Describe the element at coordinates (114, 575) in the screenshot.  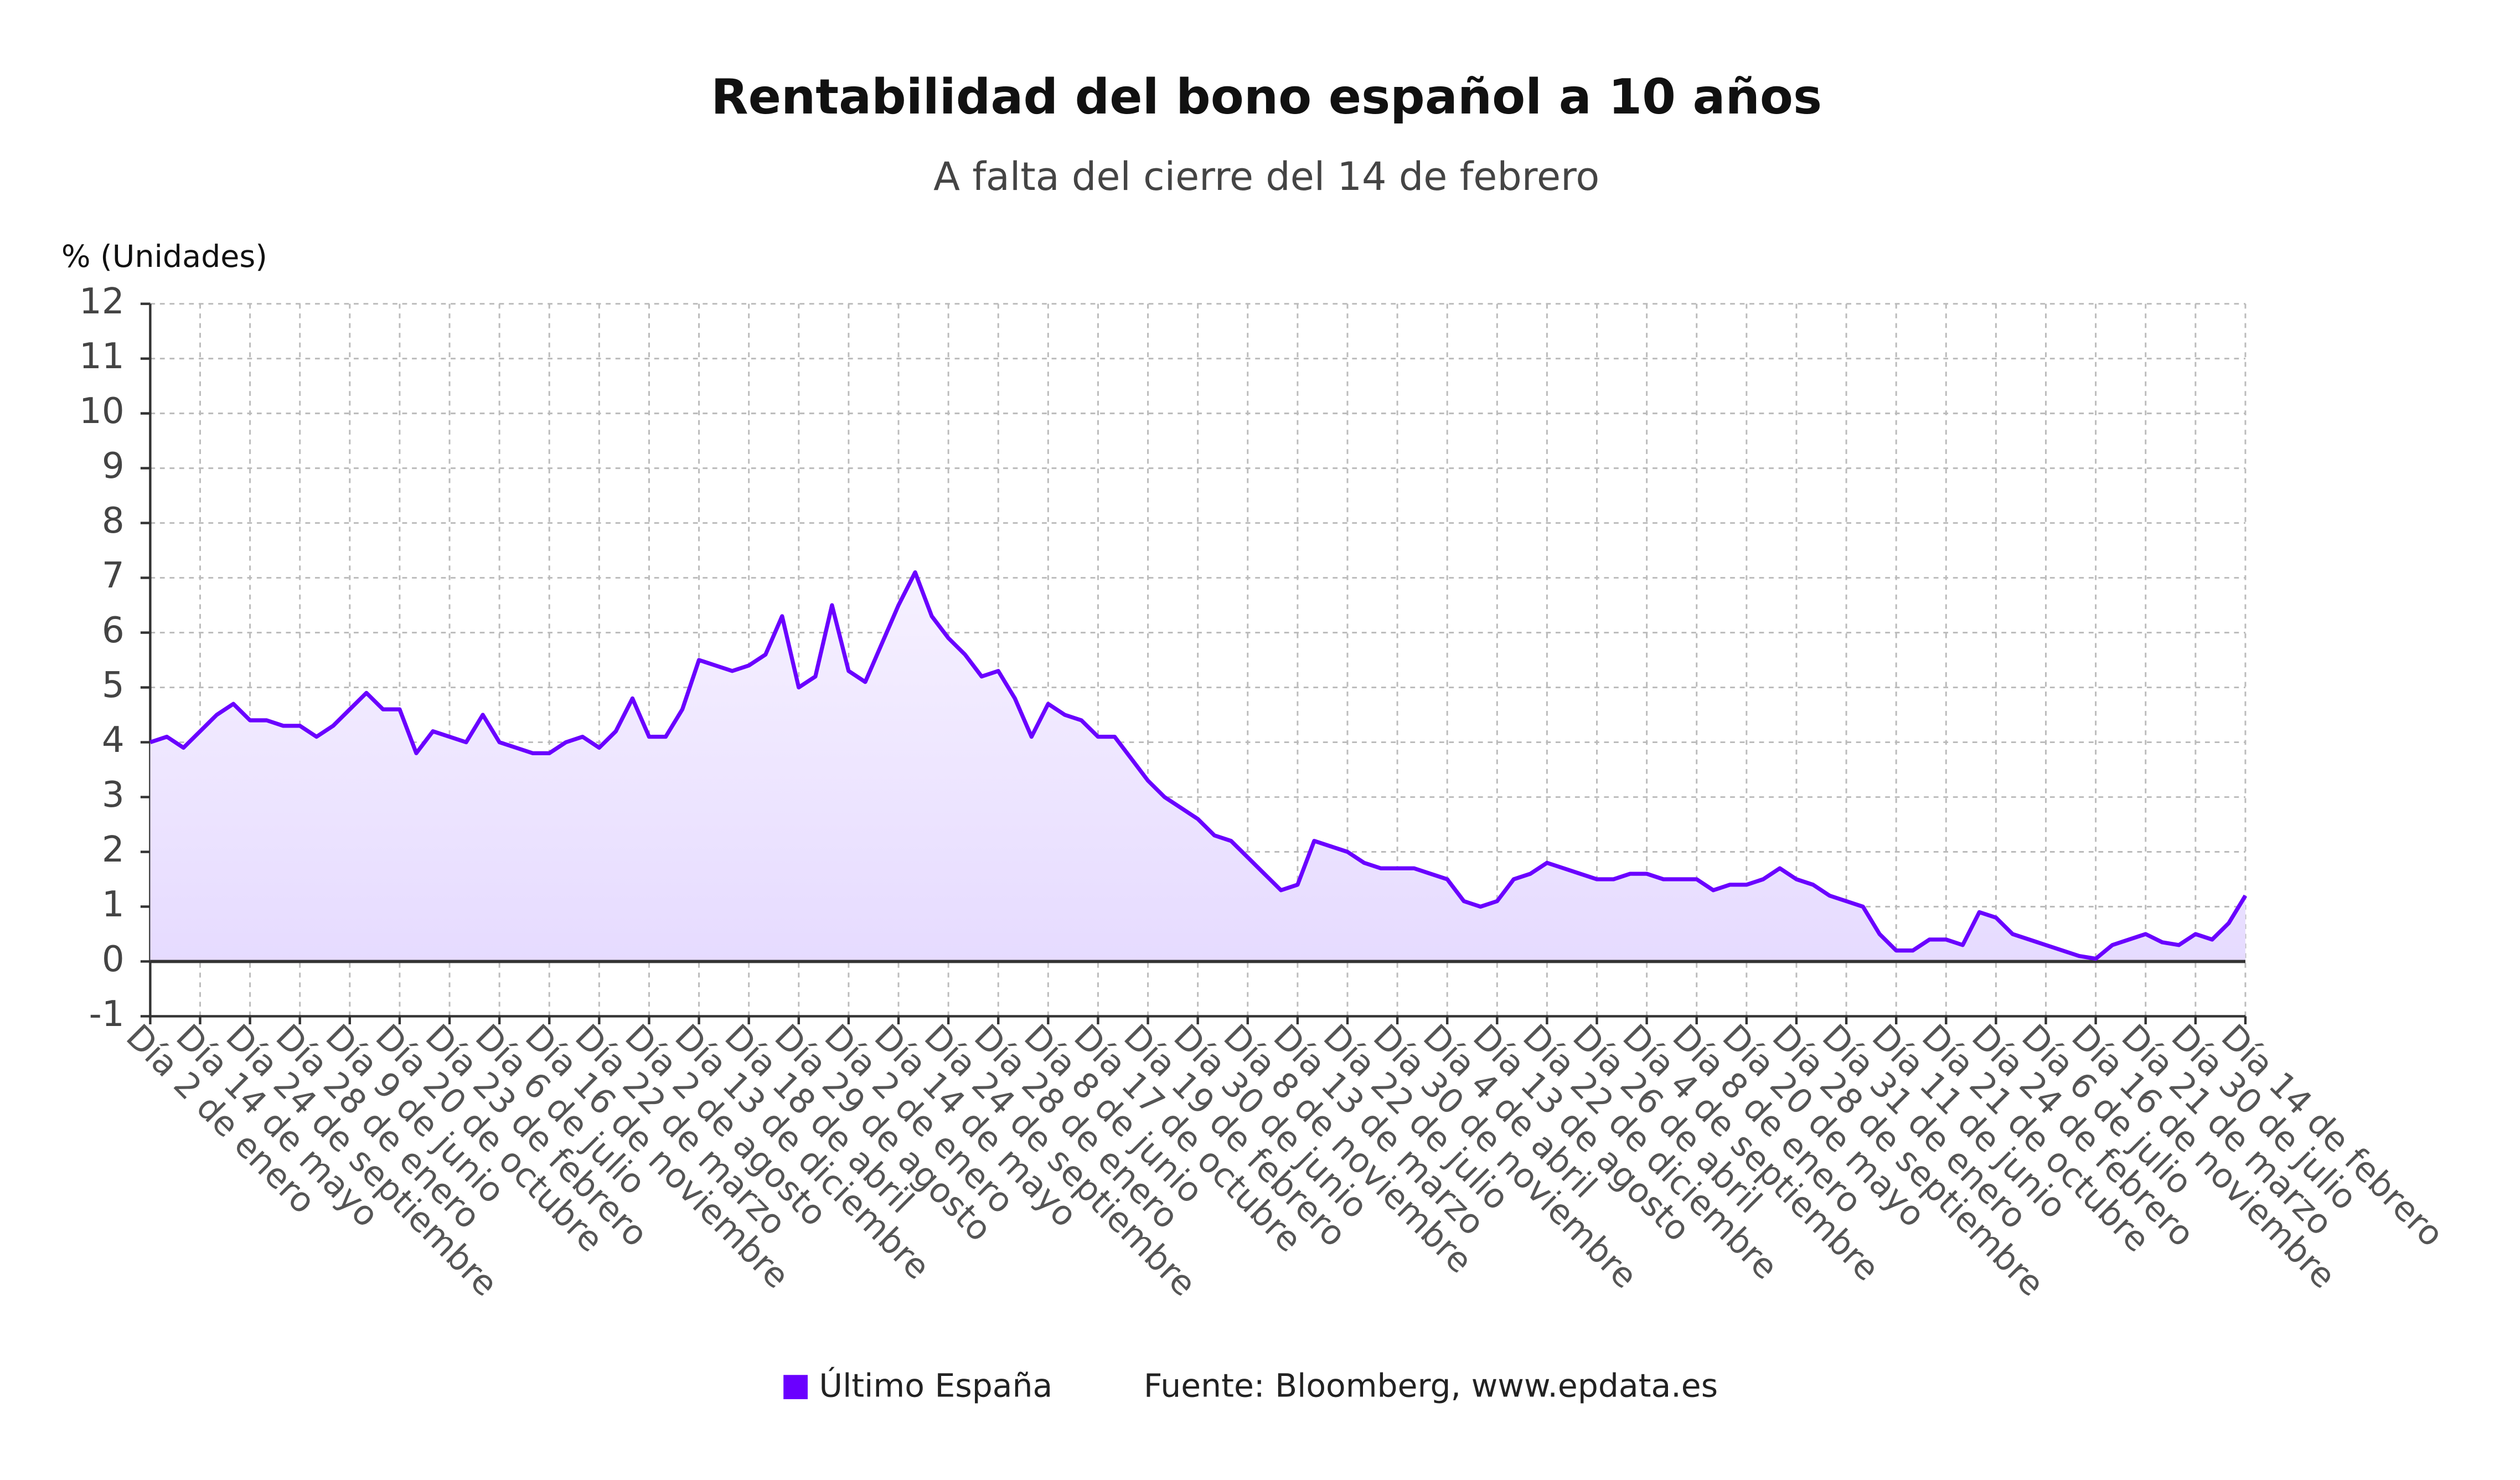
I see `y-tick-label: 7` at that location.